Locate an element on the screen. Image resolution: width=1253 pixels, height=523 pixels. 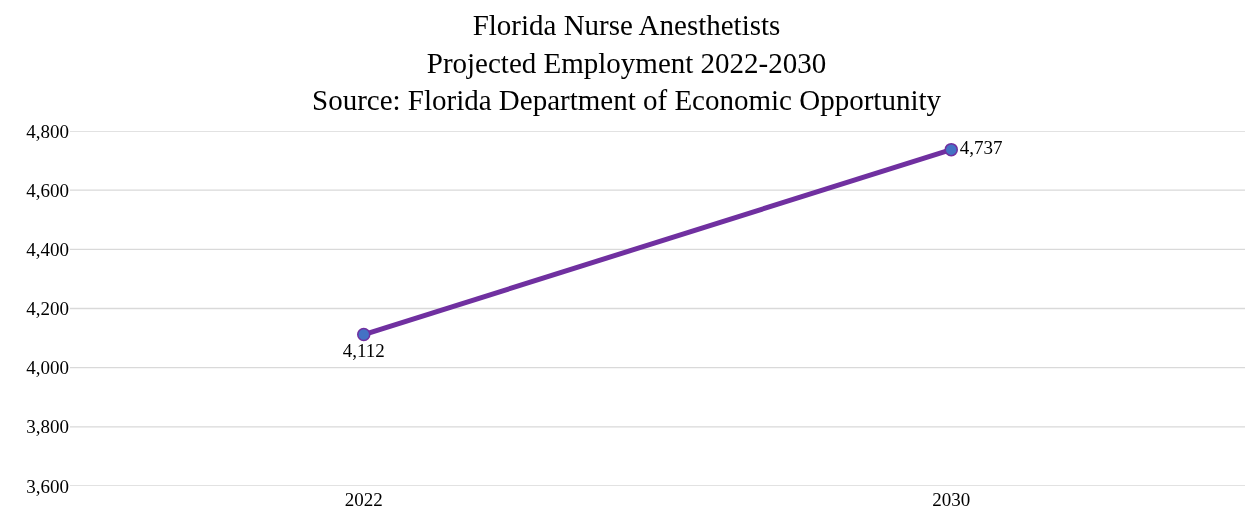
y-tick-label: 4,200 is located at coordinates (47, 309).